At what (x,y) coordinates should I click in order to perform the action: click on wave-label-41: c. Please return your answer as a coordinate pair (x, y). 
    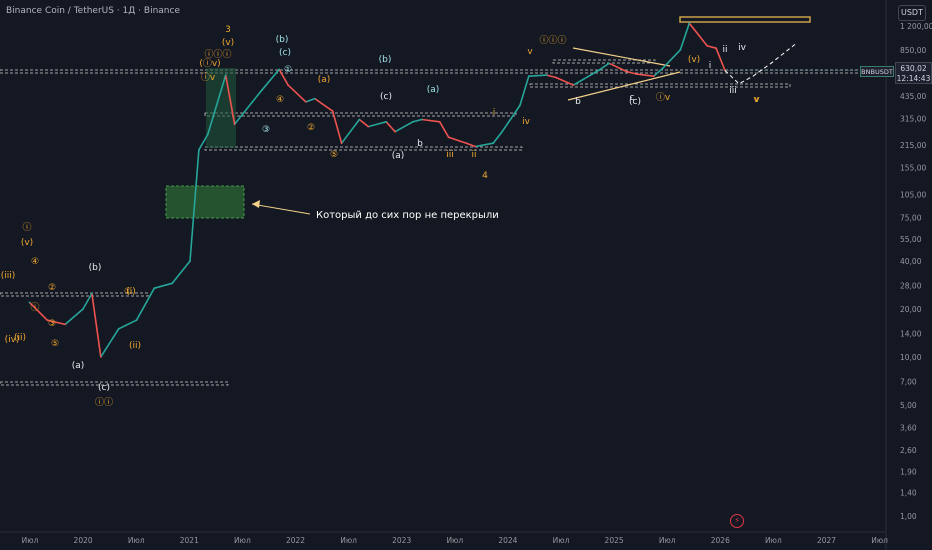
    Looking at the image, I should click on (632, 98).